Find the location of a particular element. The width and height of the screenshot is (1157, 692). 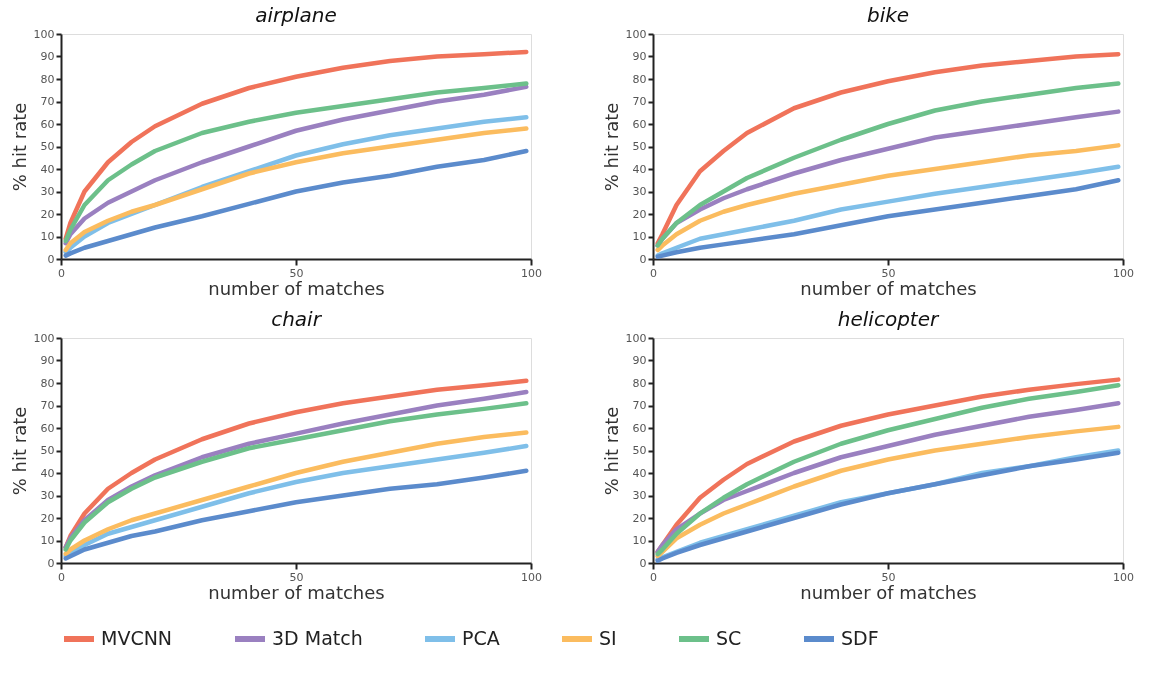

chart-title: chair is located at coordinates (297, 319).